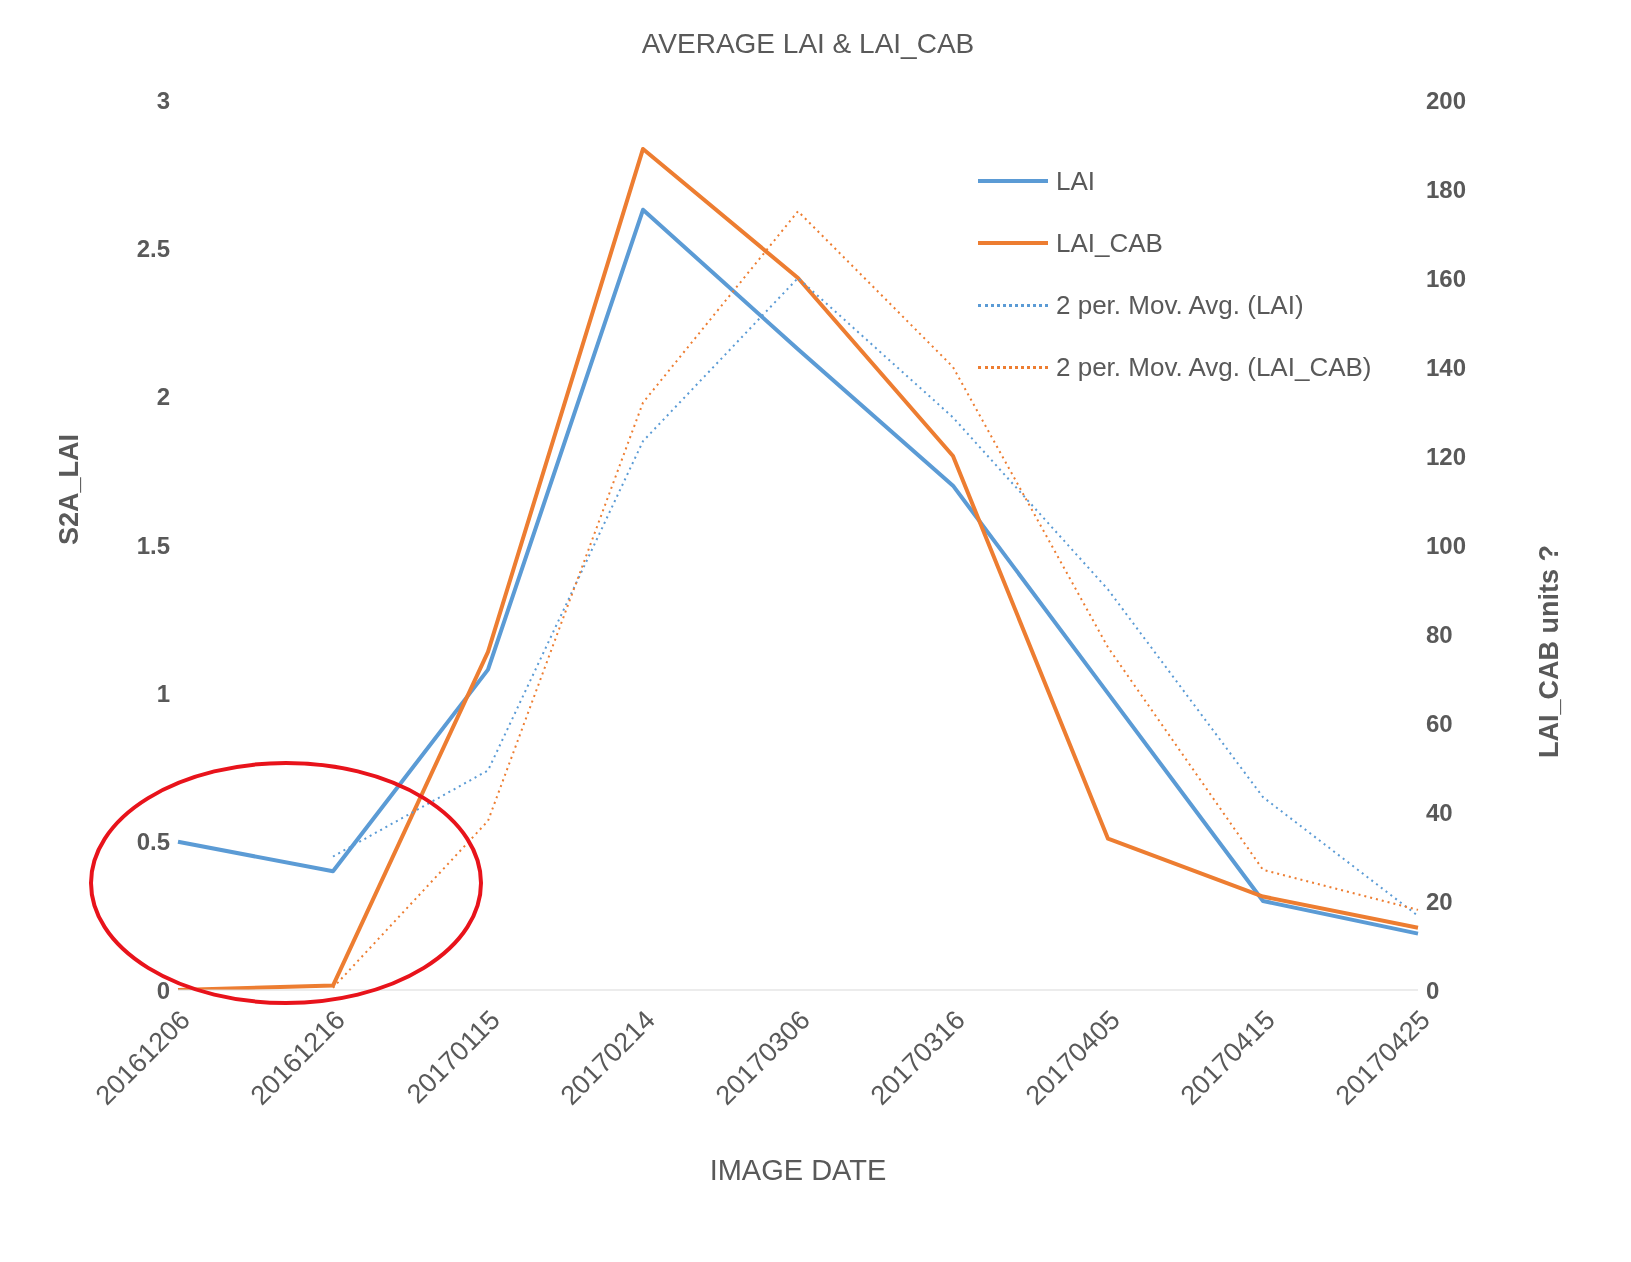  Describe the element at coordinates (1076, 181) in the screenshot. I see `legend-label: LAI` at that location.